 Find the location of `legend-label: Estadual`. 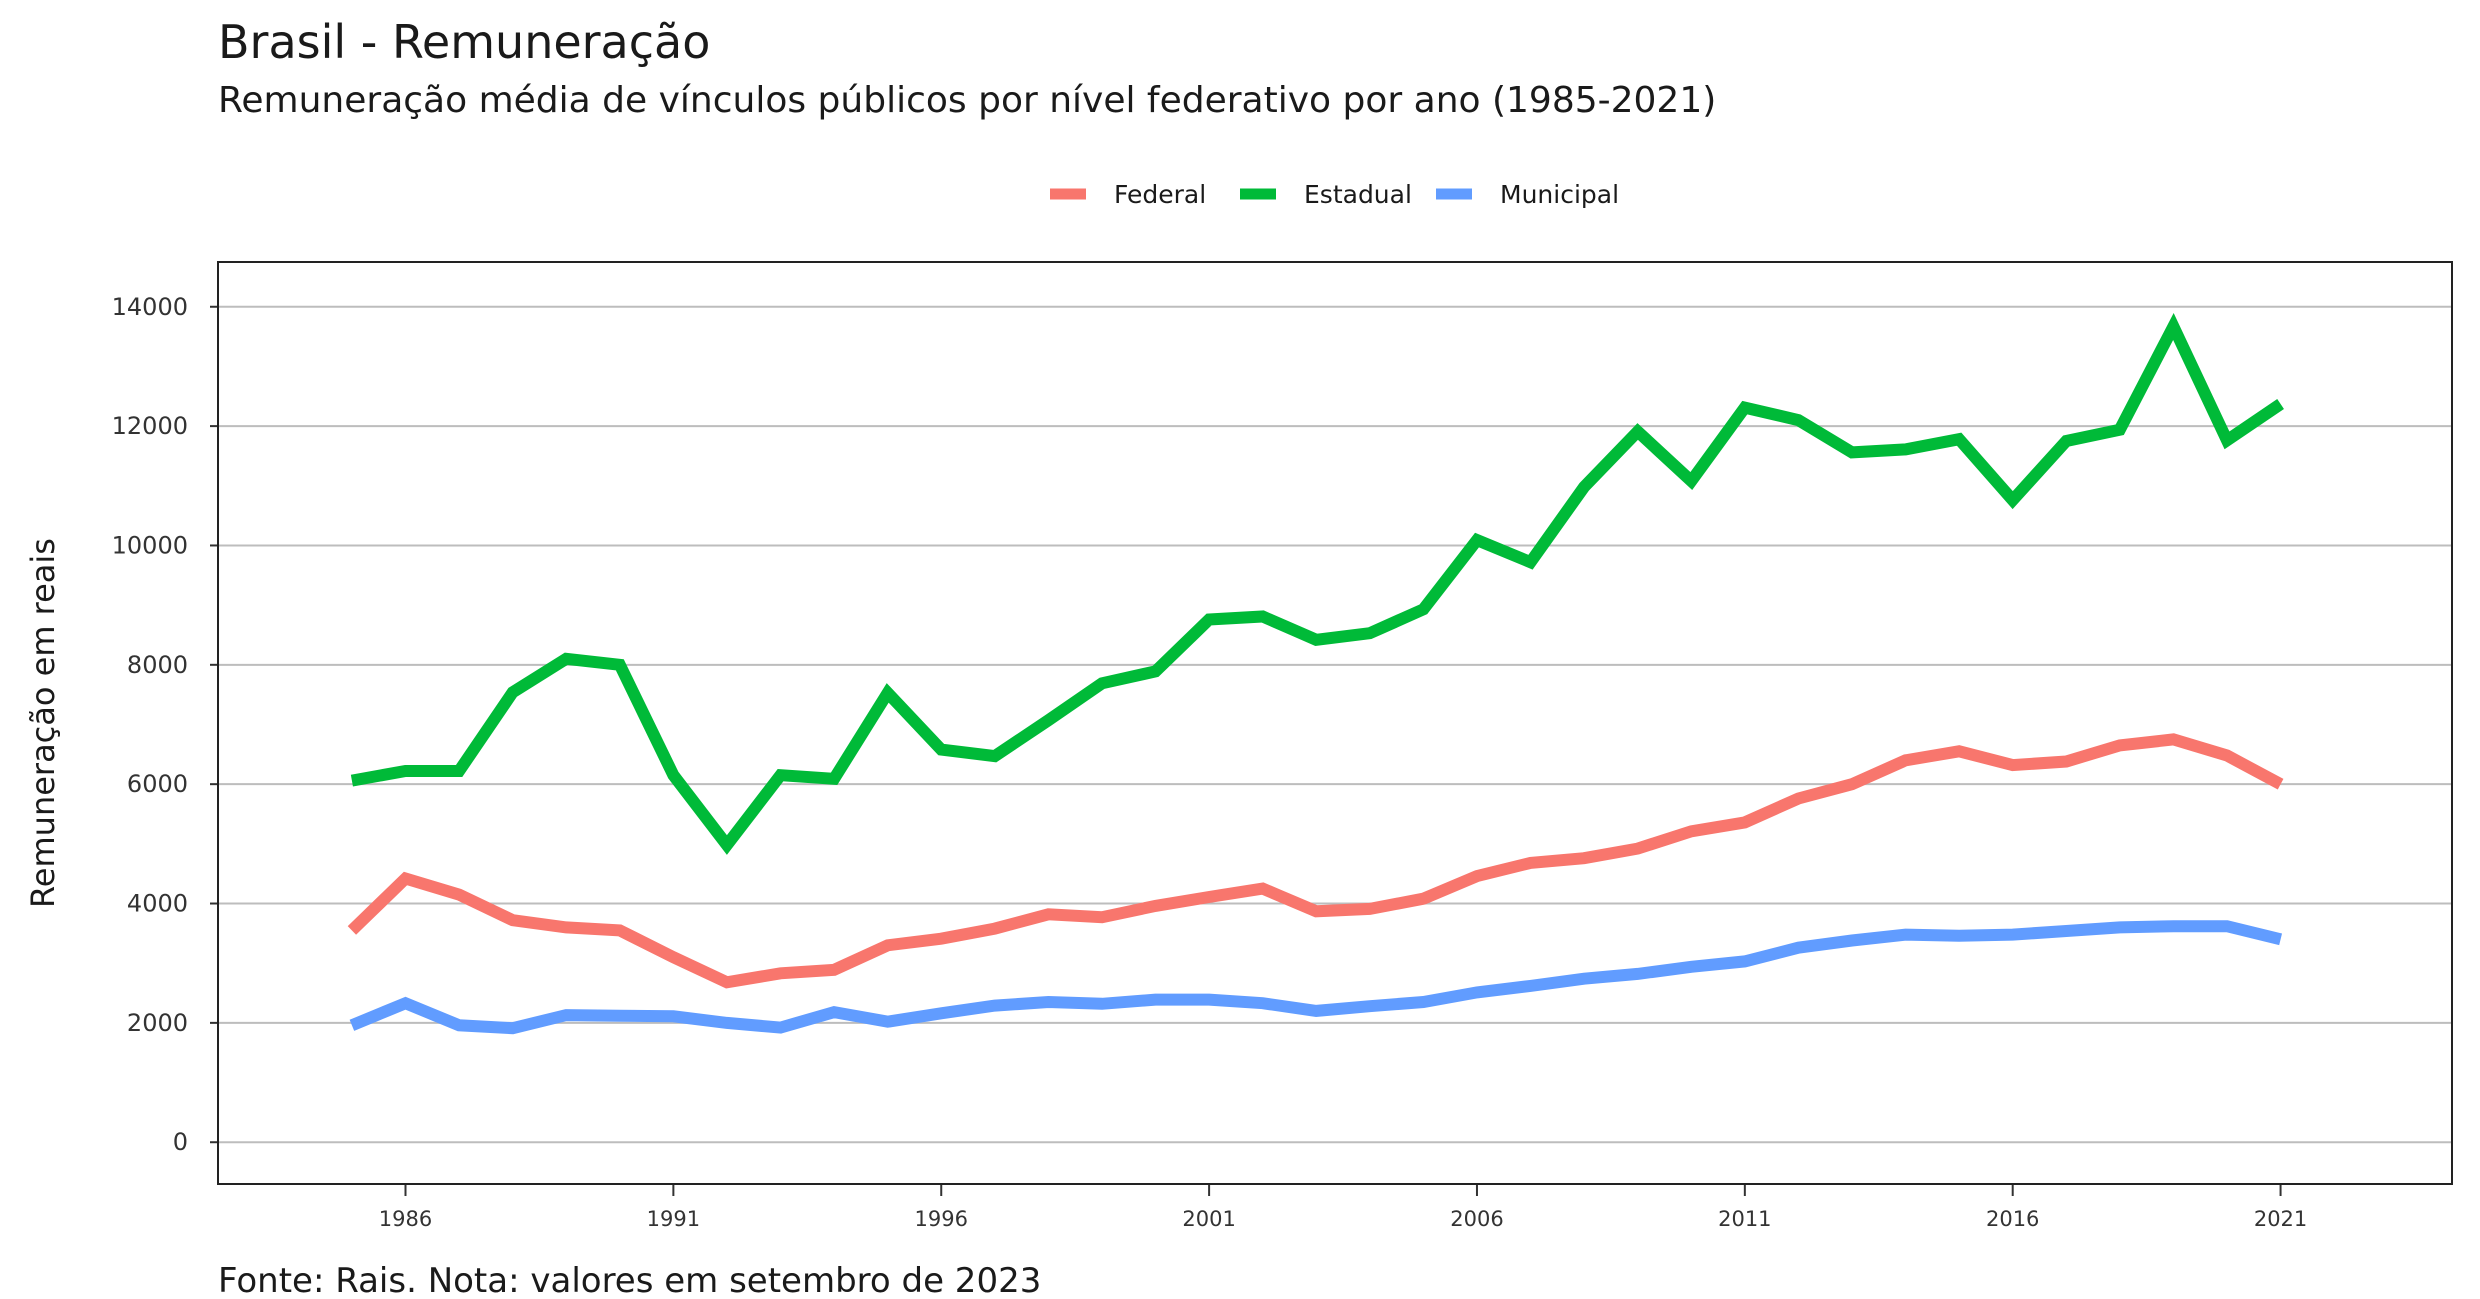

legend-label: Estadual is located at coordinates (1358, 194).